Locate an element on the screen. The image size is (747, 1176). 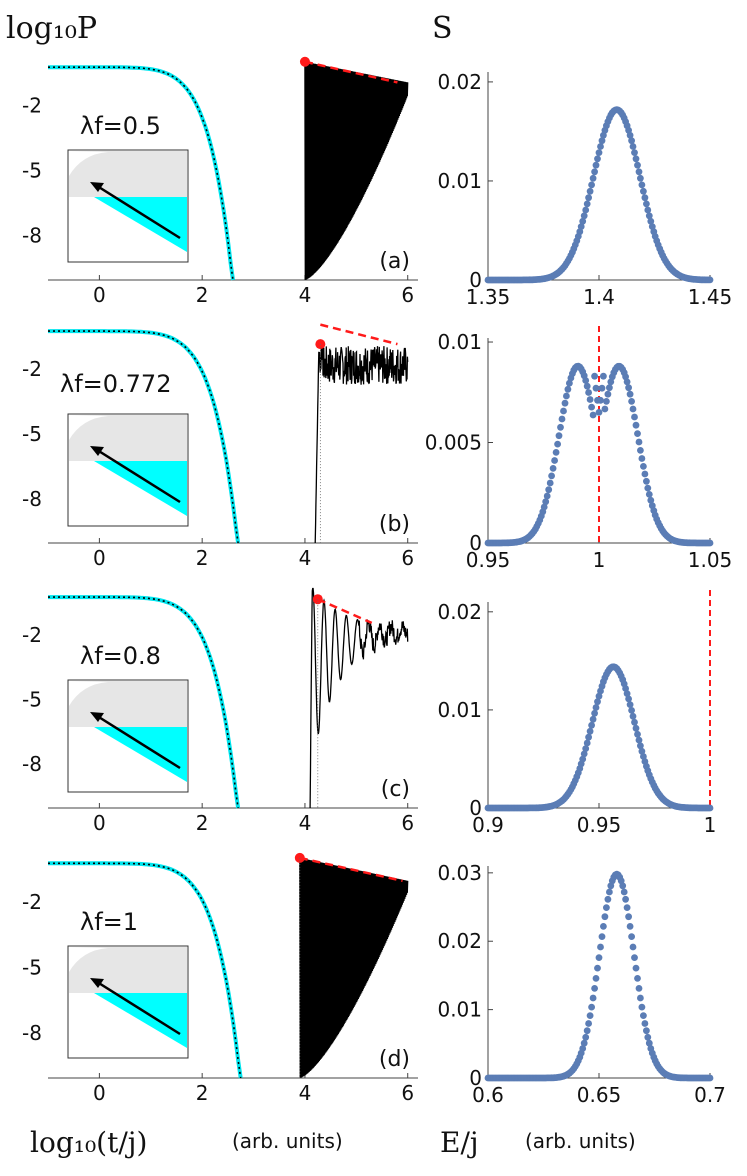
y-tick-label: 0.02 is located at coordinates (459, 941).